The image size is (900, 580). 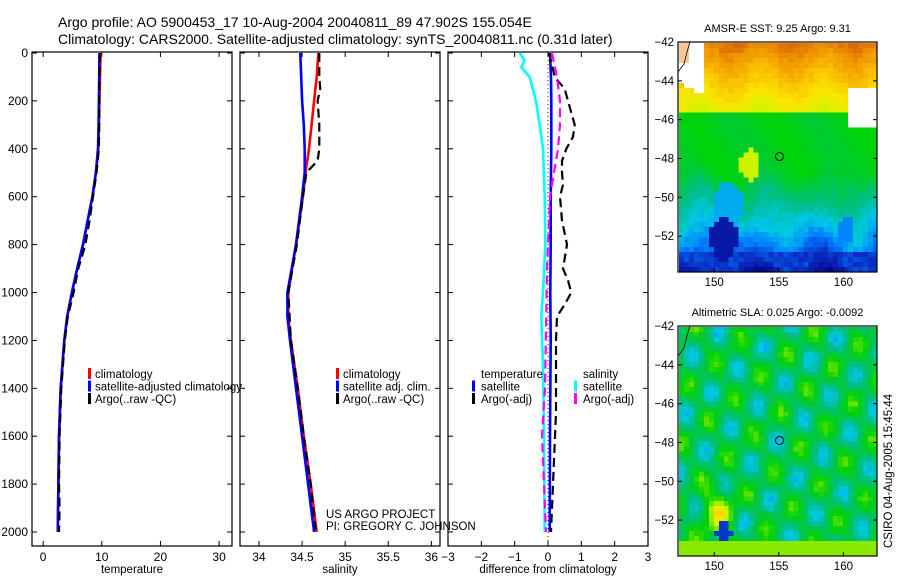 What do you see at coordinates (18, 245) in the screenshot?
I see `depth-tick-label: 800` at bounding box center [18, 245].